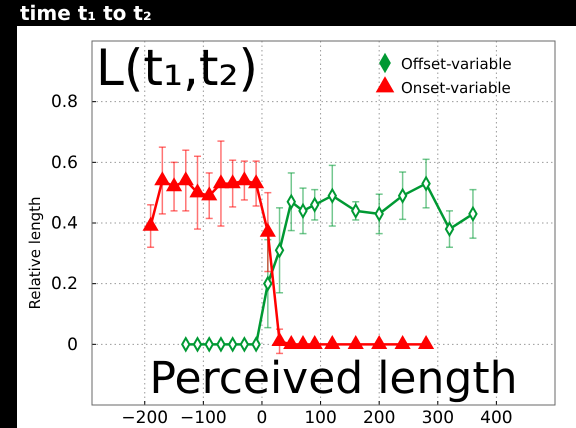  What do you see at coordinates (72, 344) in the screenshot?
I see `y-tick-label: 0` at bounding box center [72, 344].